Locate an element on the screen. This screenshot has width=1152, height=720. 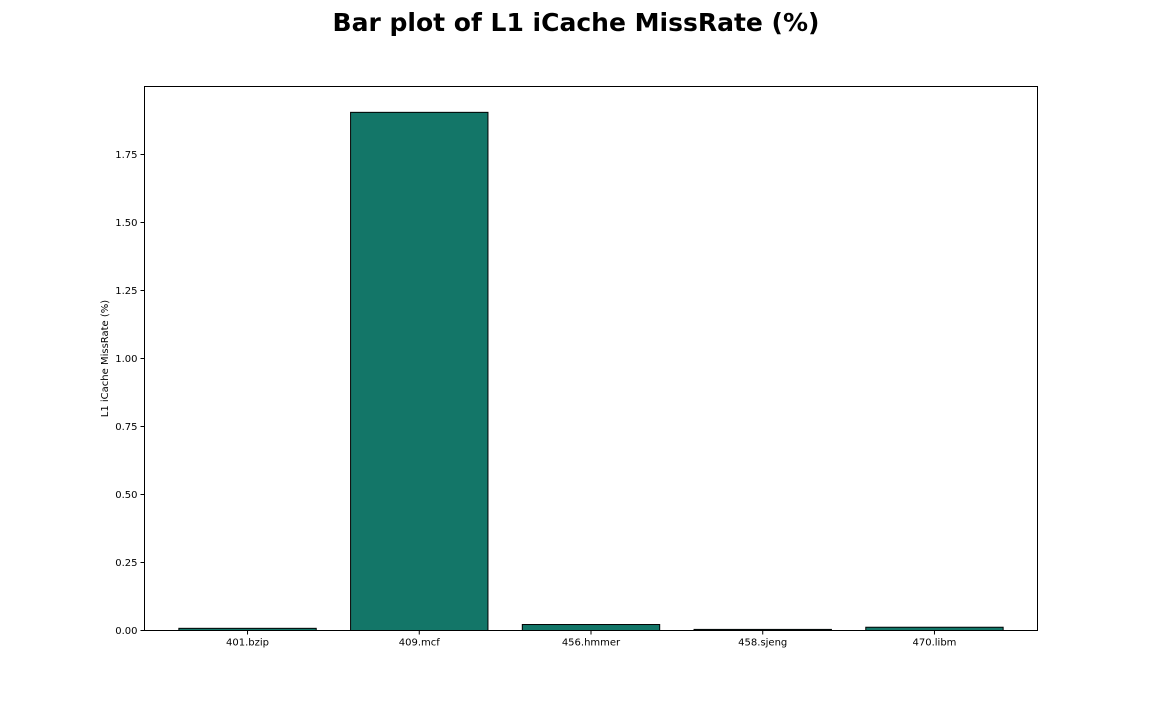
x-tick-label: 409.mcf is located at coordinates (420, 643).